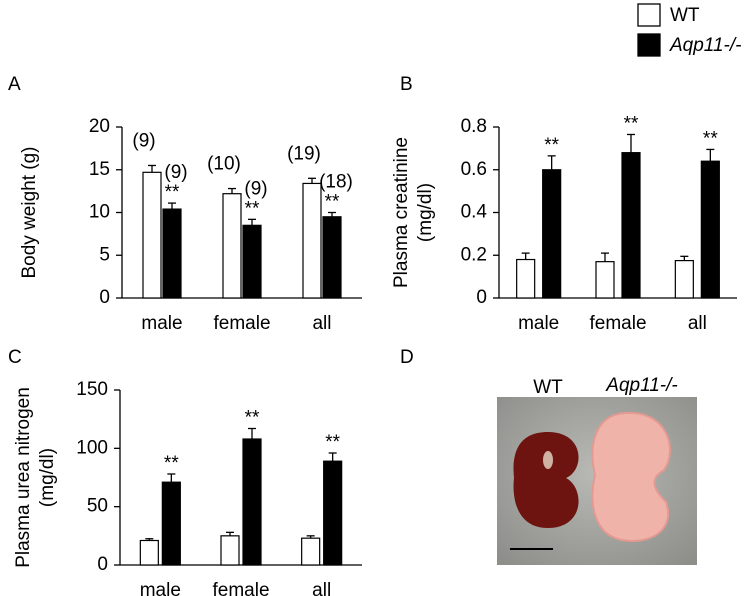 Image resolution: width=750 pixels, height=596 pixels. What do you see at coordinates (15, 357) in the screenshot?
I see `panel-label: C` at bounding box center [15, 357].